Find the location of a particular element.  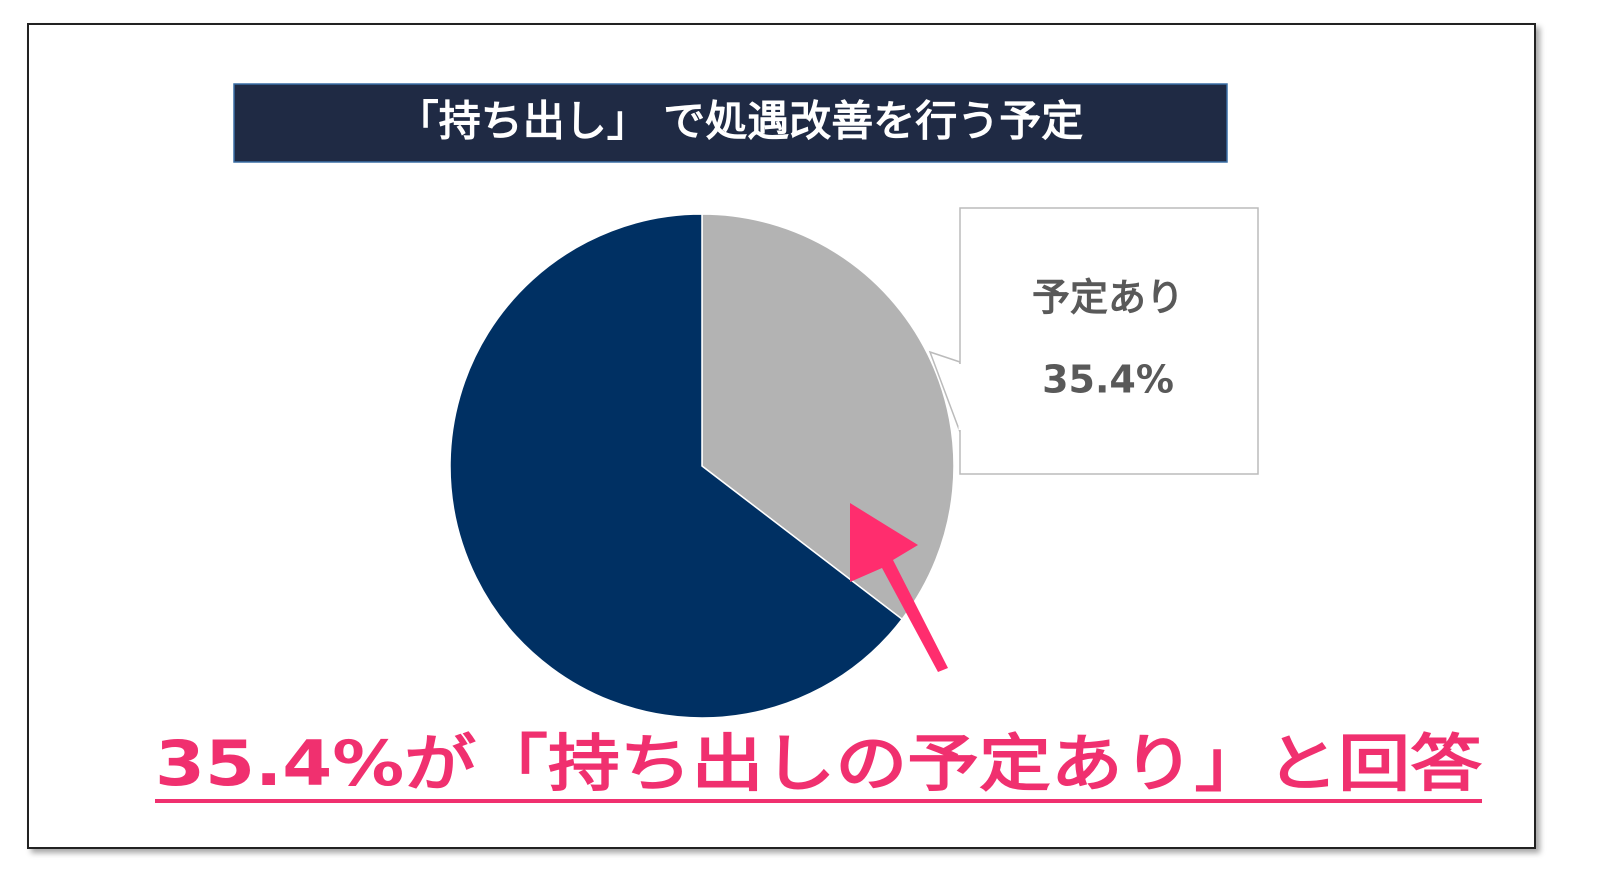

annotation: 35.4%が「持ち出しの予定あり」と回答 is located at coordinates (819, 763).